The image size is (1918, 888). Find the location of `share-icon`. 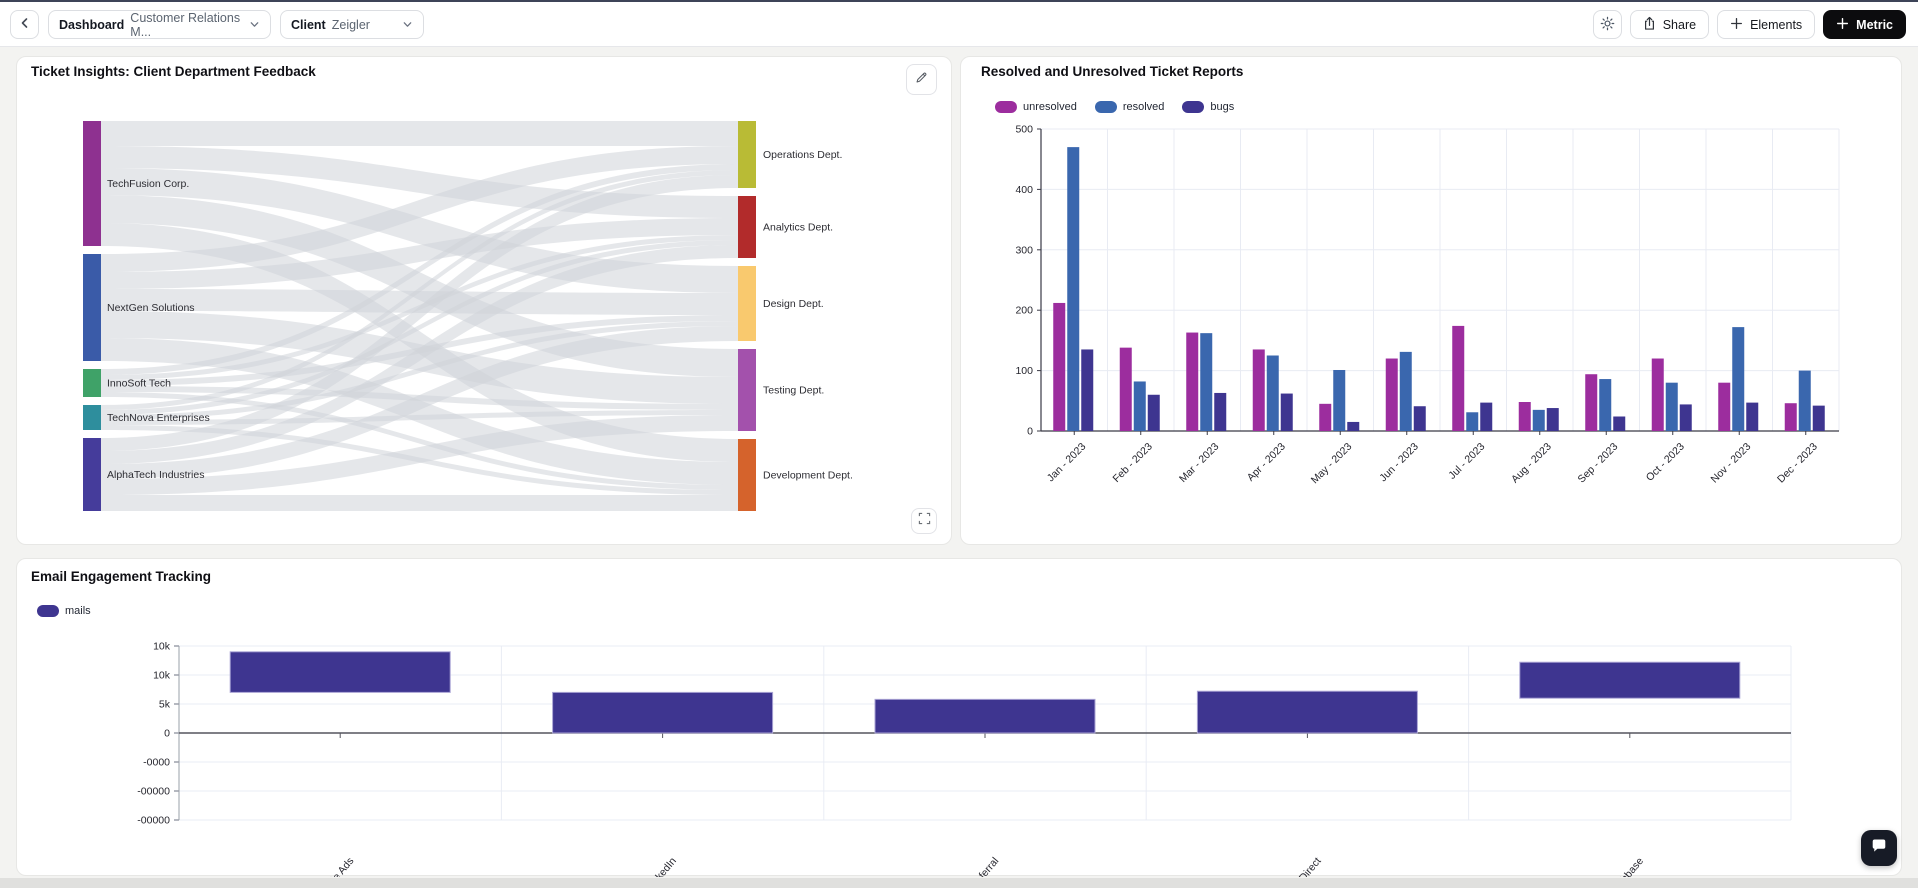

share-icon is located at coordinates (1649, 25).